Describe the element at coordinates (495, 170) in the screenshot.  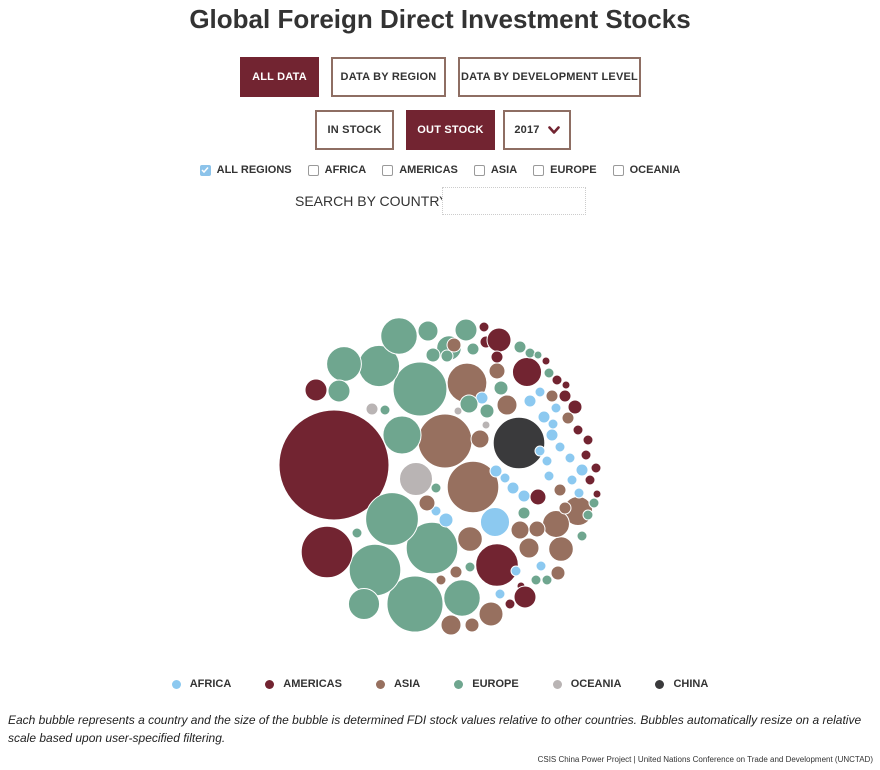
I see `filter-asia: ASIA` at that location.